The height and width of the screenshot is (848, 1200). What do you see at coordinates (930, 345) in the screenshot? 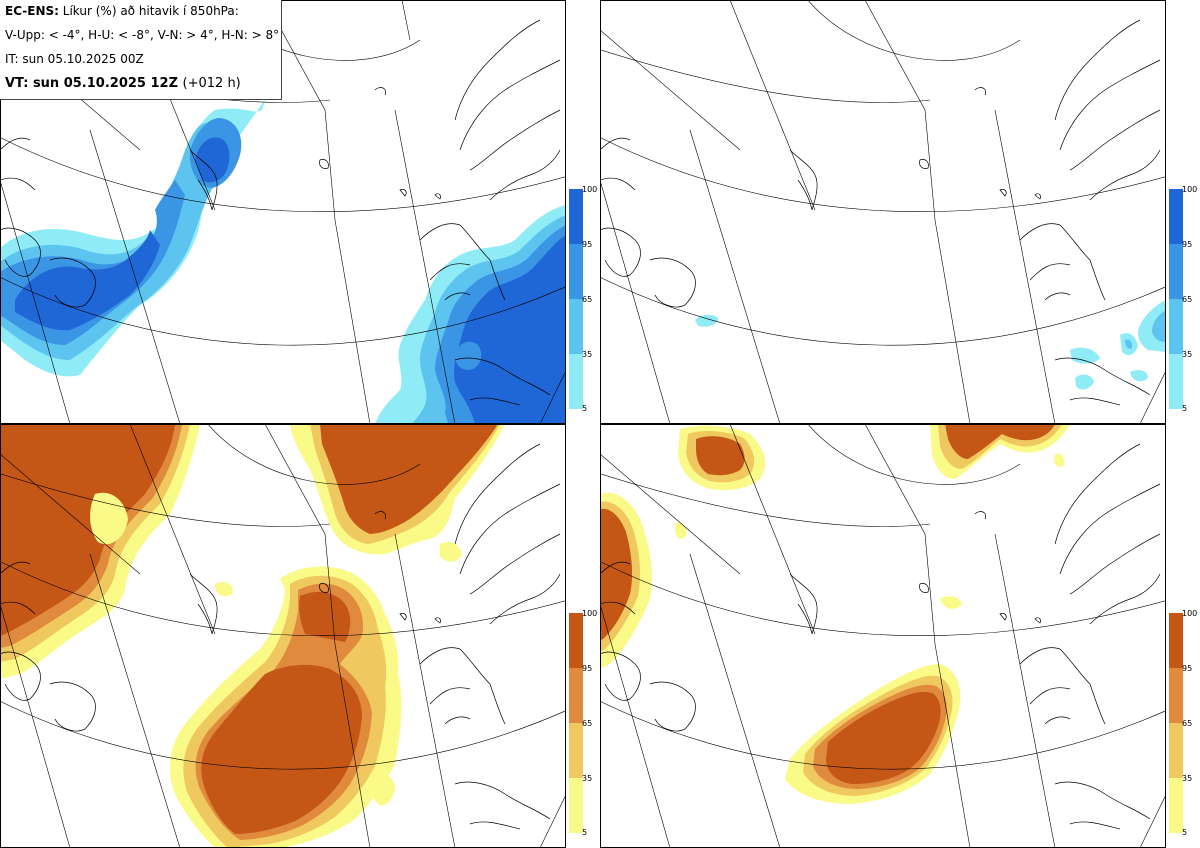
I see `cold-anomaly-region` at bounding box center [930, 345].